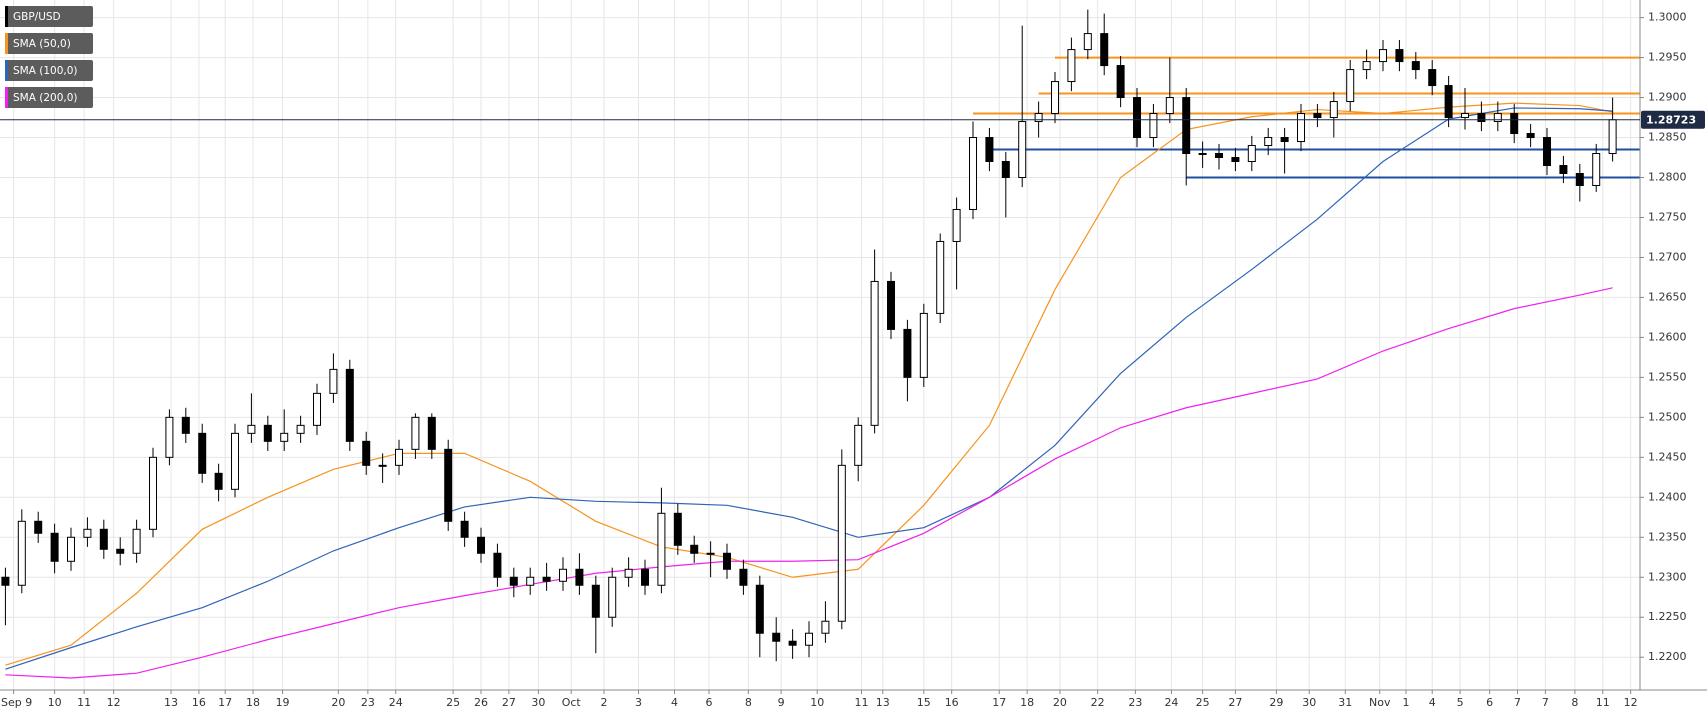  What do you see at coordinates (225, 702) in the screenshot?
I see `x-tick-label: 17` at bounding box center [225, 702].